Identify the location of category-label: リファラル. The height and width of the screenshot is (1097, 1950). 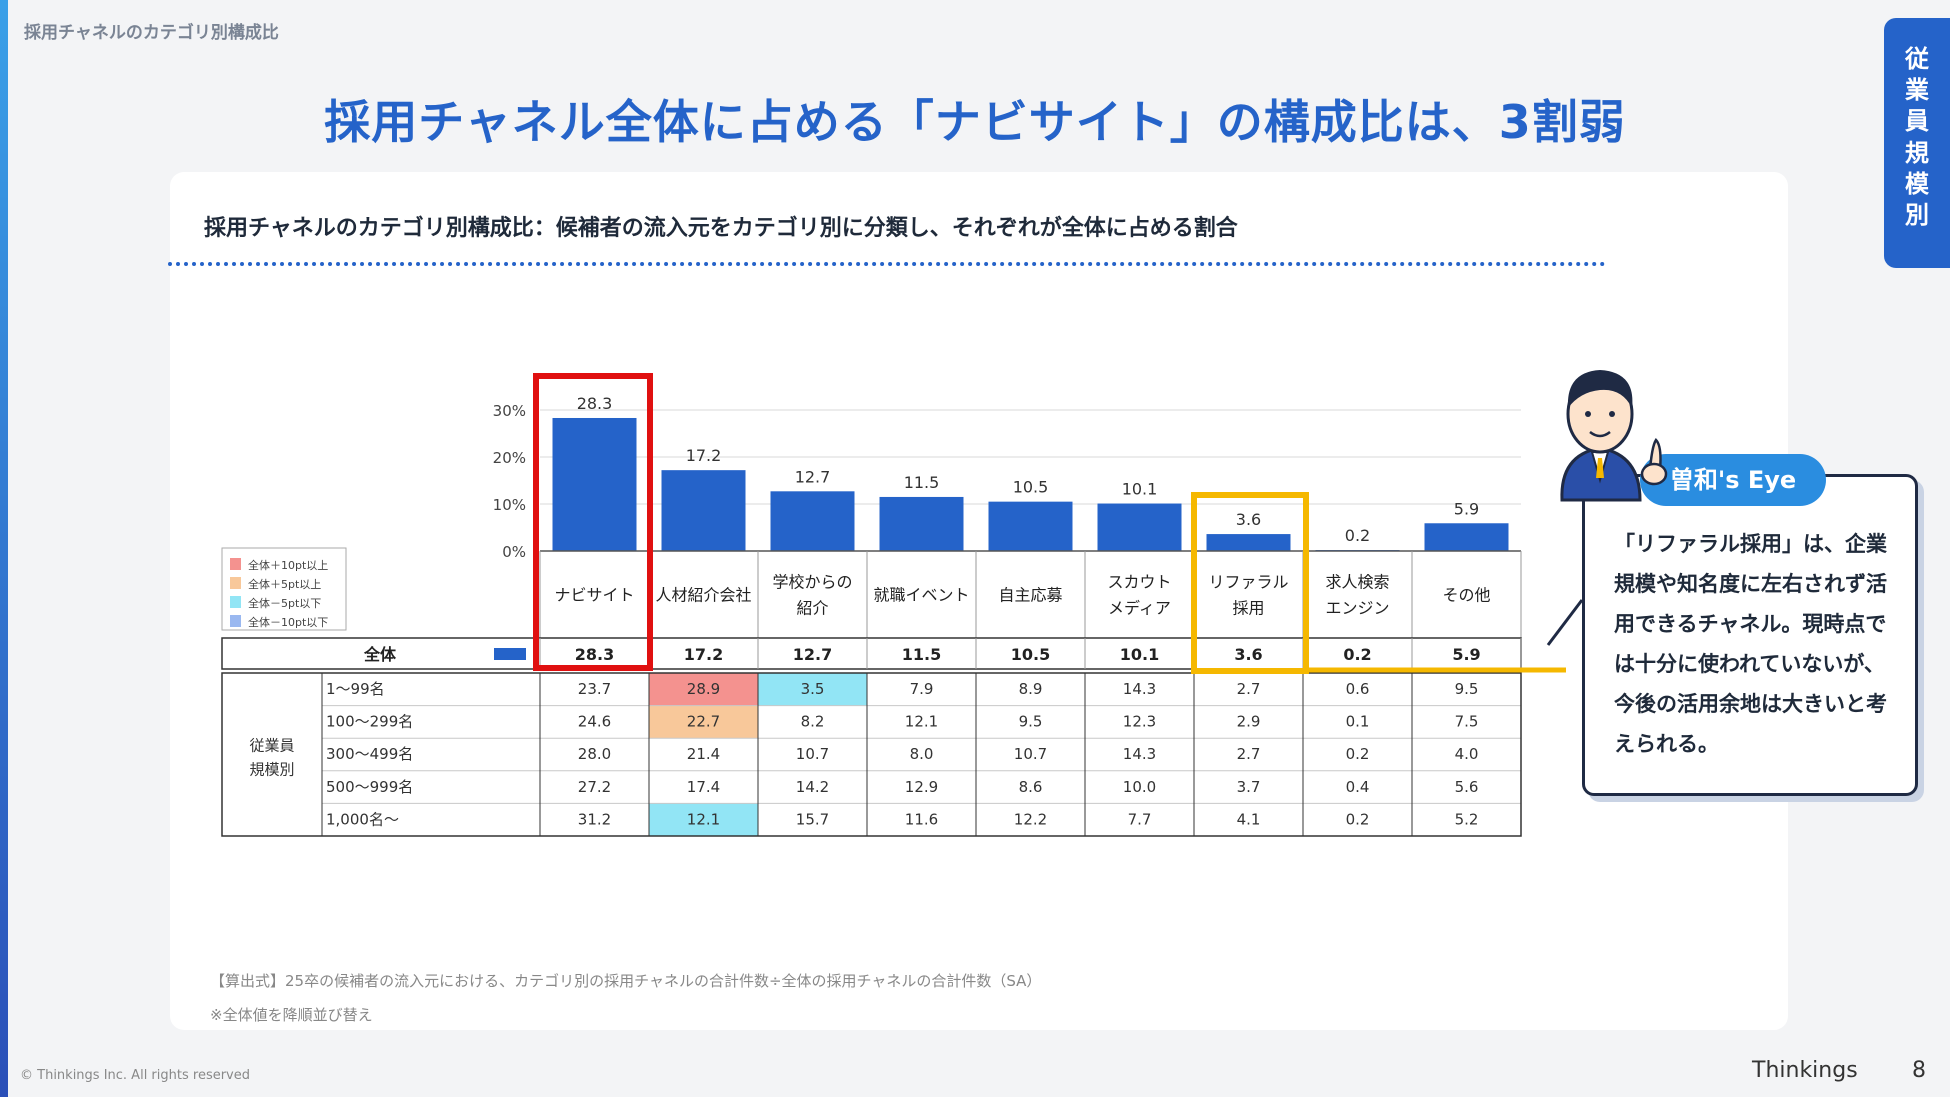
(1248, 582).